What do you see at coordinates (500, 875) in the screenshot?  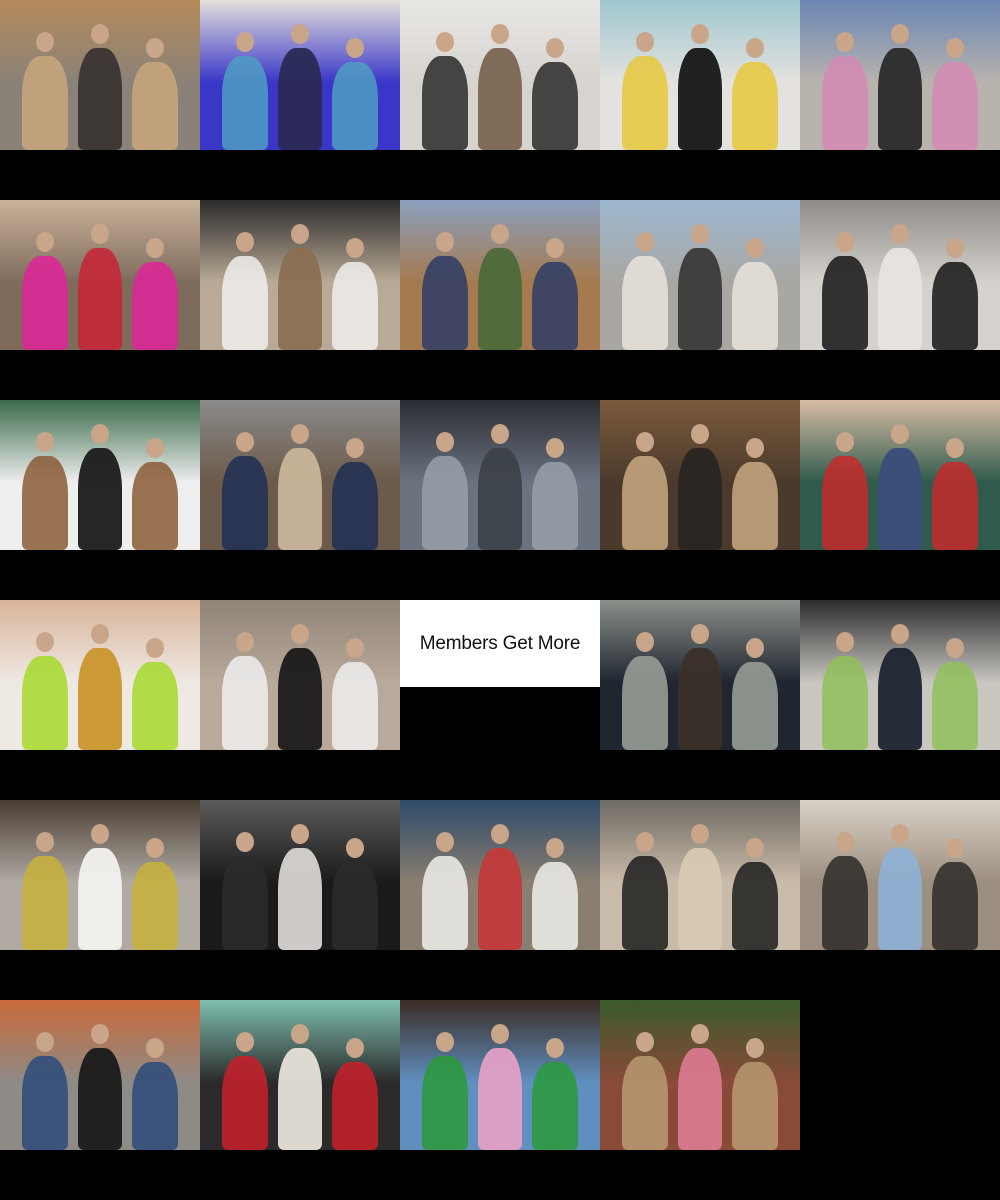 I see `image-tile-street-style-white-suit-beret` at bounding box center [500, 875].